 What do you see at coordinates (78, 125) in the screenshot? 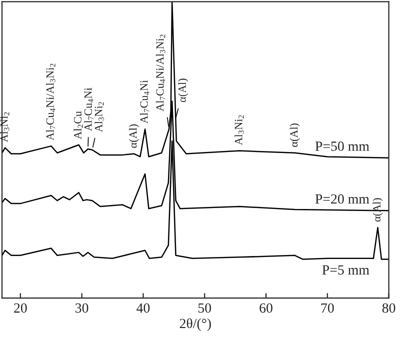
I see `annotation: Al$_{2}$Cu` at bounding box center [78, 125].